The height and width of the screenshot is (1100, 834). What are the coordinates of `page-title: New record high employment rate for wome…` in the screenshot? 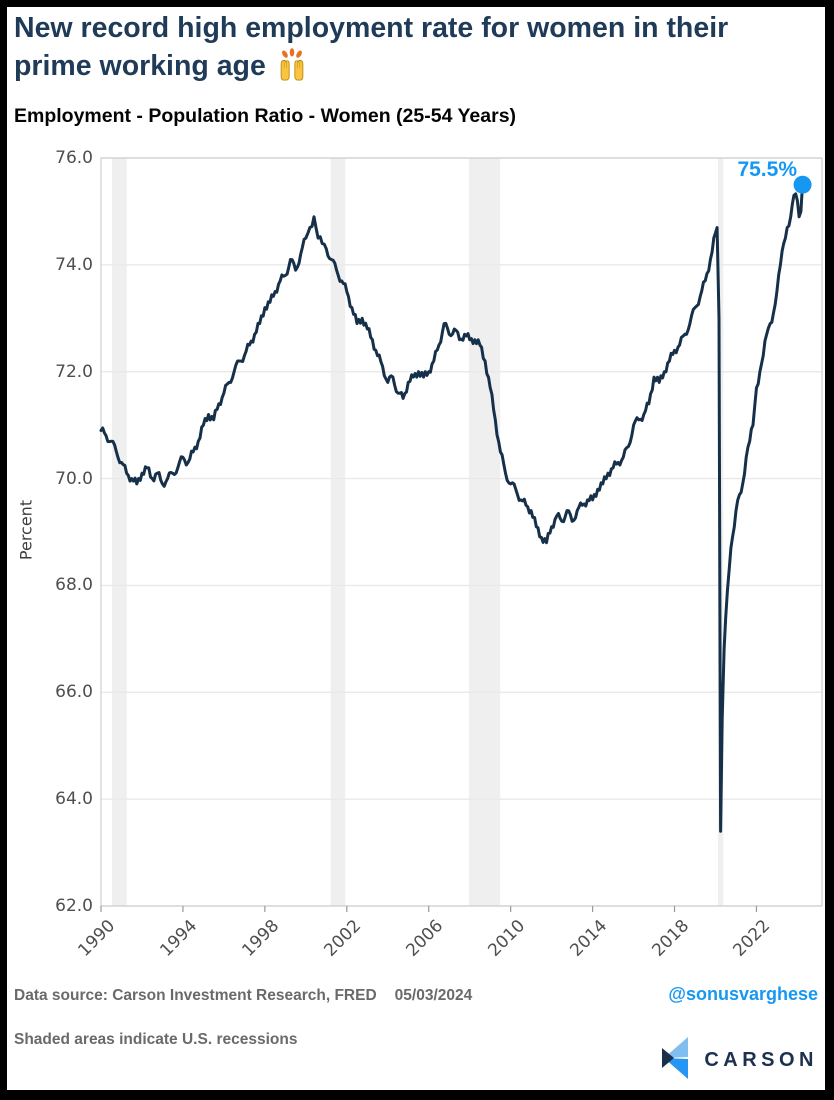 It's located at (411, 50).